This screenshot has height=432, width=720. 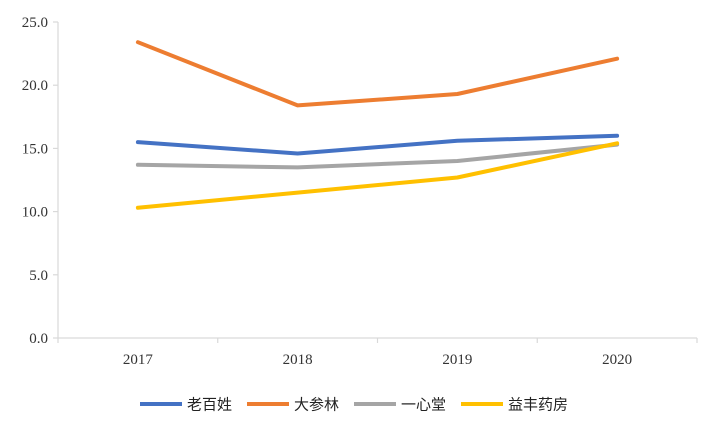 I want to click on legend-label: 益丰药房, so click(x=538, y=405).